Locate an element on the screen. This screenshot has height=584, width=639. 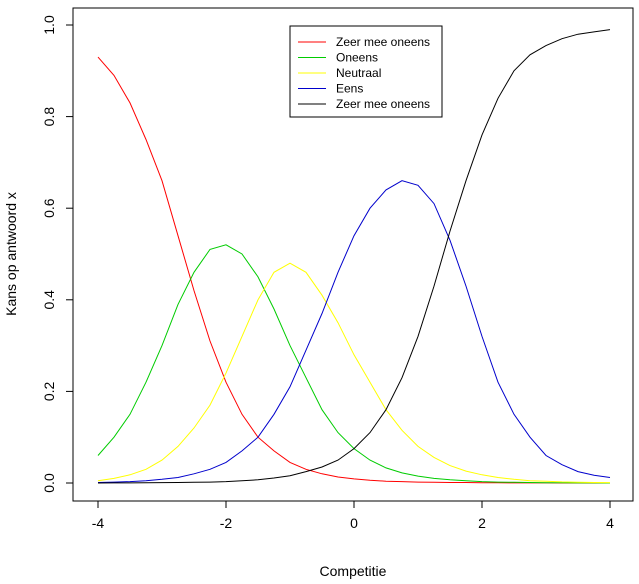
x-axis-title: Competitie is located at coordinates (353, 571).